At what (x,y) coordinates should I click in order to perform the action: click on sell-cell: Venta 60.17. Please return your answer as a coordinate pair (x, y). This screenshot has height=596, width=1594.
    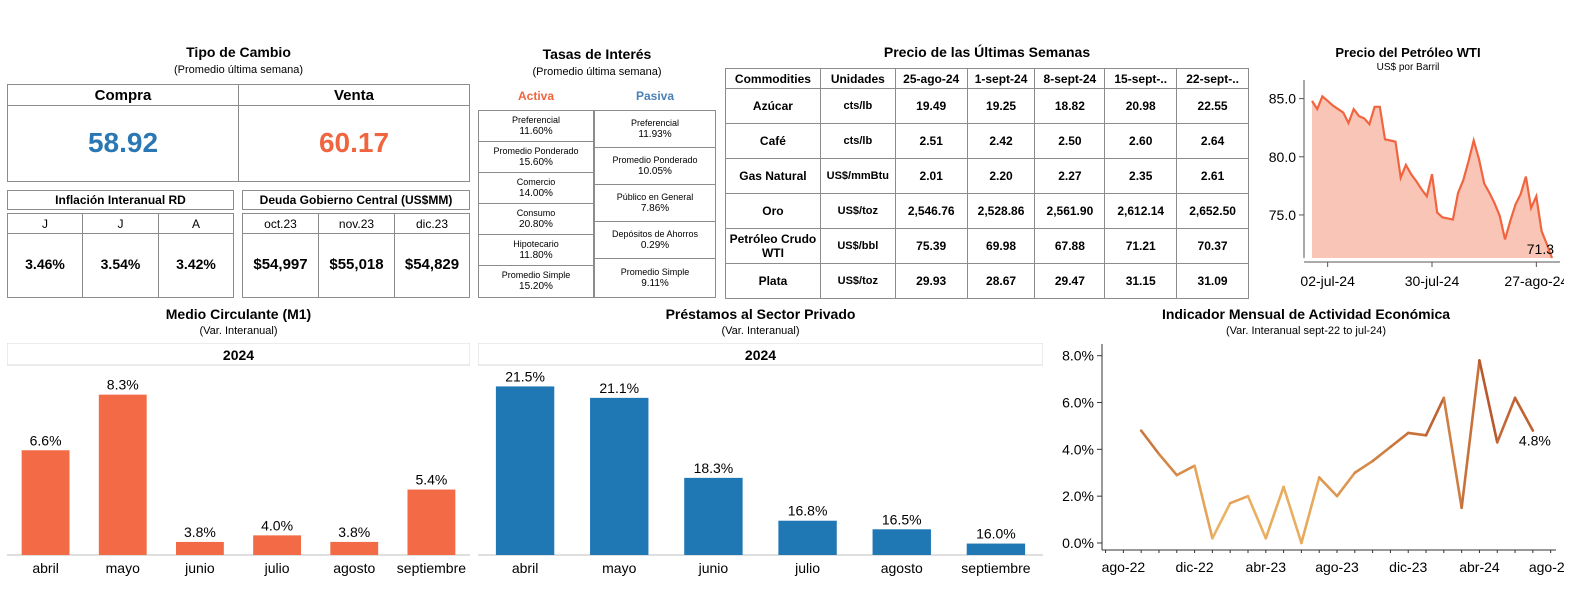
    Looking at the image, I should click on (354, 133).